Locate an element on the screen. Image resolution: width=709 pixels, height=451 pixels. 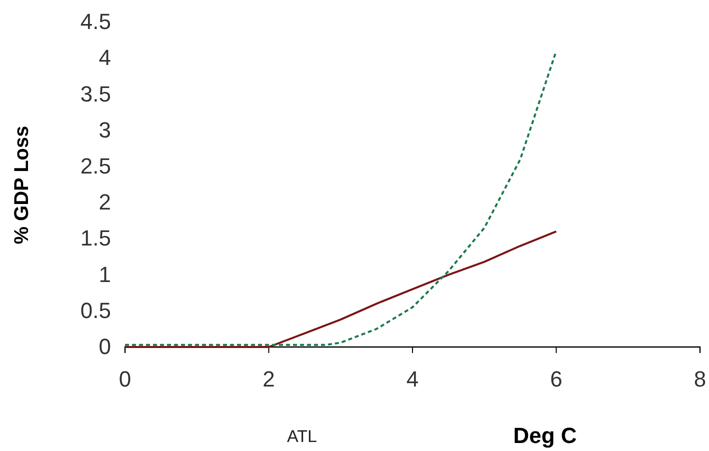
y-tick-label: 4.5 is located at coordinates (95, 21).